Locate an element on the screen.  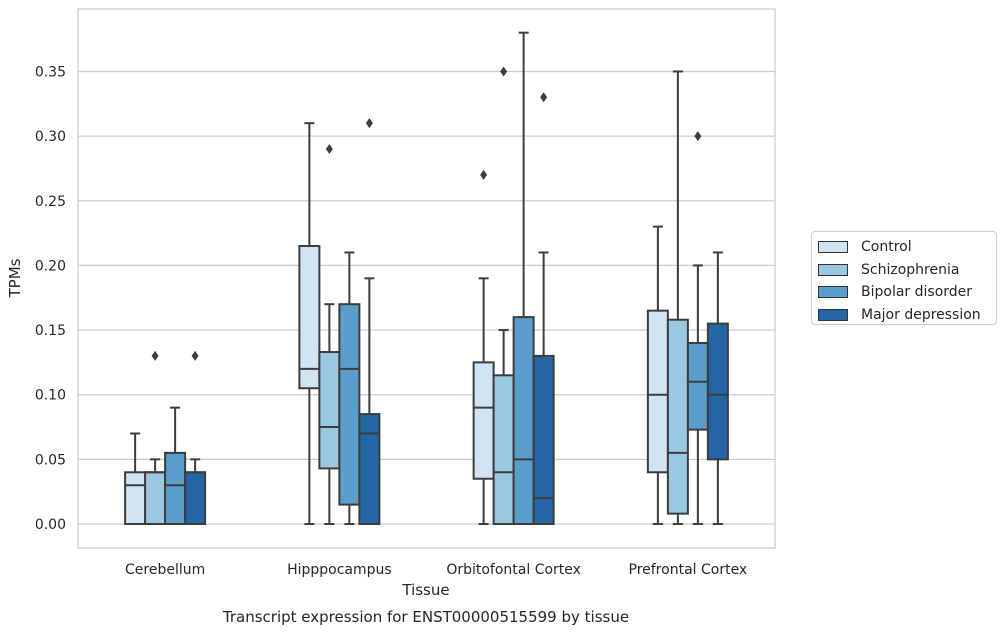
y-axis-label: TPMs is located at coordinates (15, 278).